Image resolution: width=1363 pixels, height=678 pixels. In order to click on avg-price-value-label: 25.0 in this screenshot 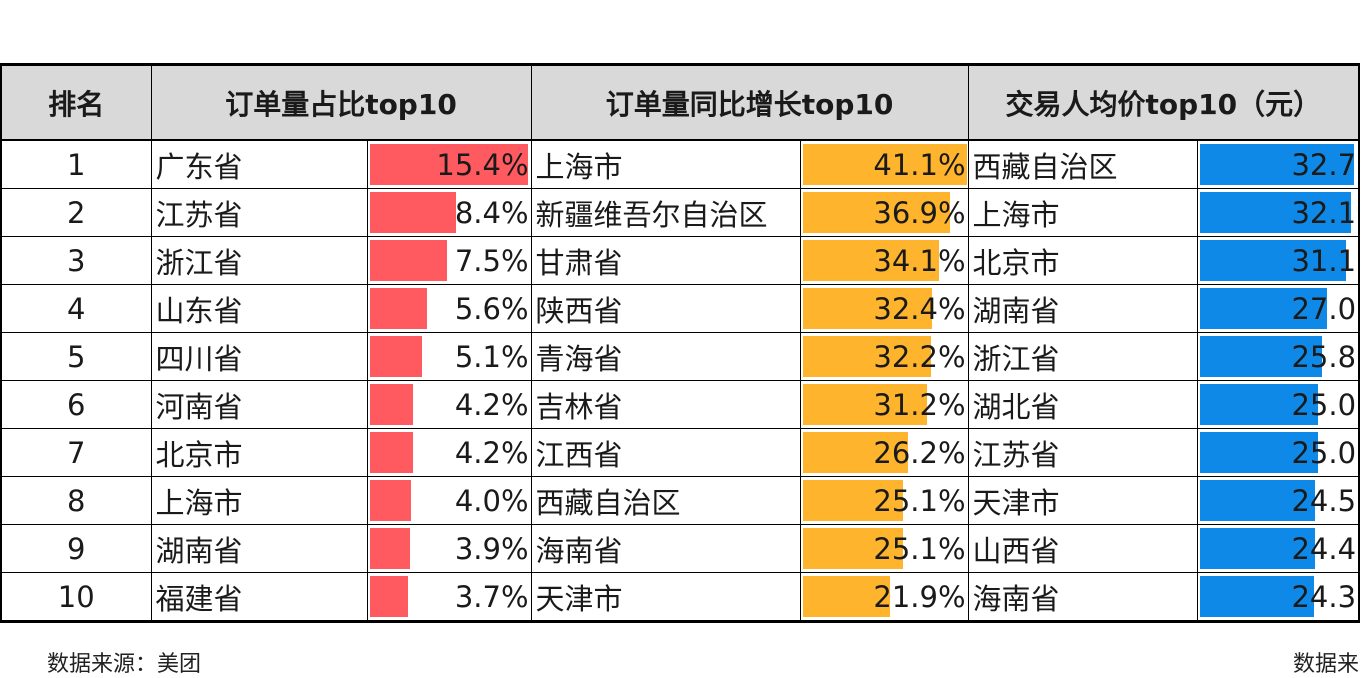, I will do `click(1324, 404)`.